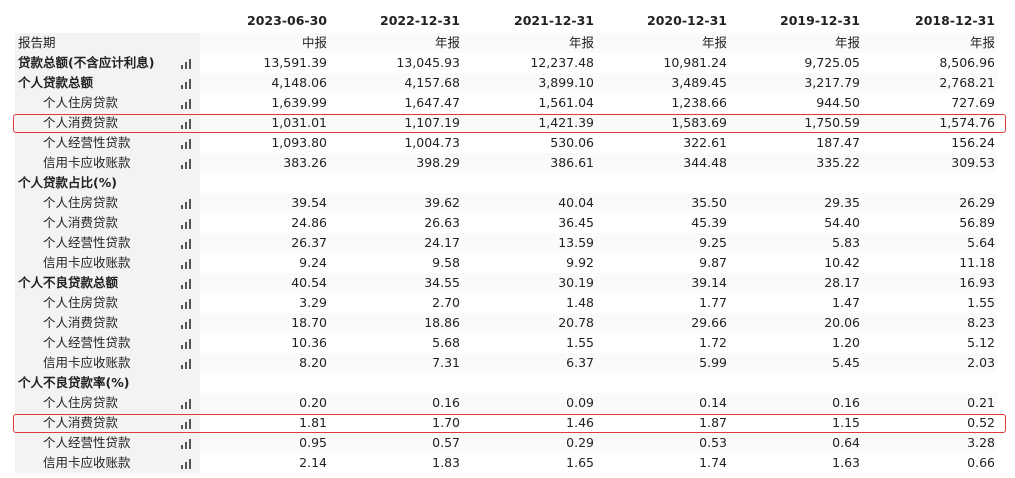 The width and height of the screenshot is (1015, 478). What do you see at coordinates (846, 462) in the screenshot?
I see `cell-value: 1.63` at bounding box center [846, 462].